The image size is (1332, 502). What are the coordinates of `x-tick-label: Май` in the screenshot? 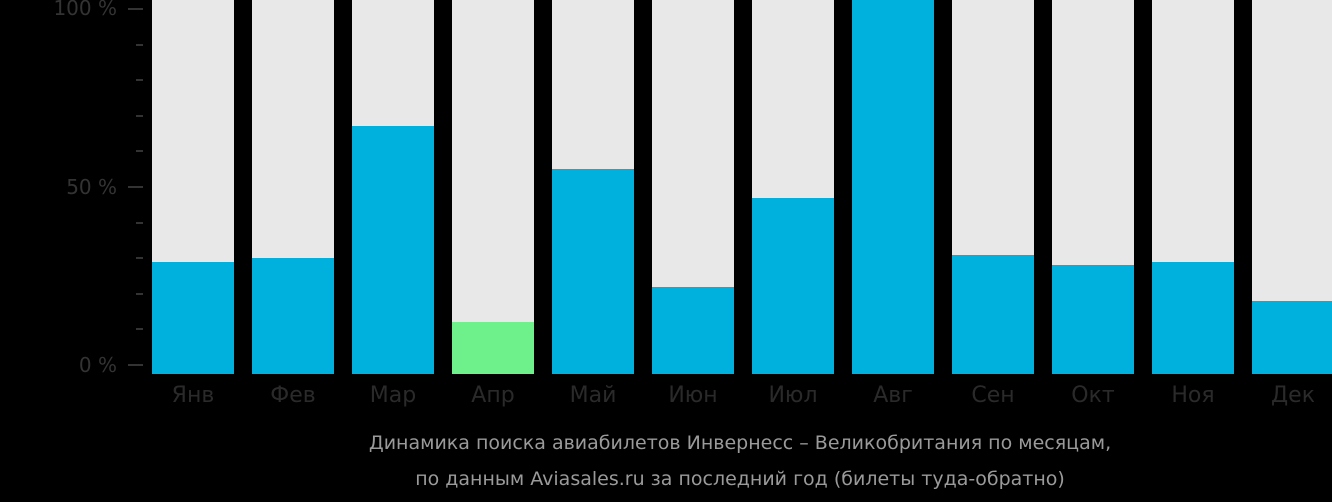 It's located at (593, 395).